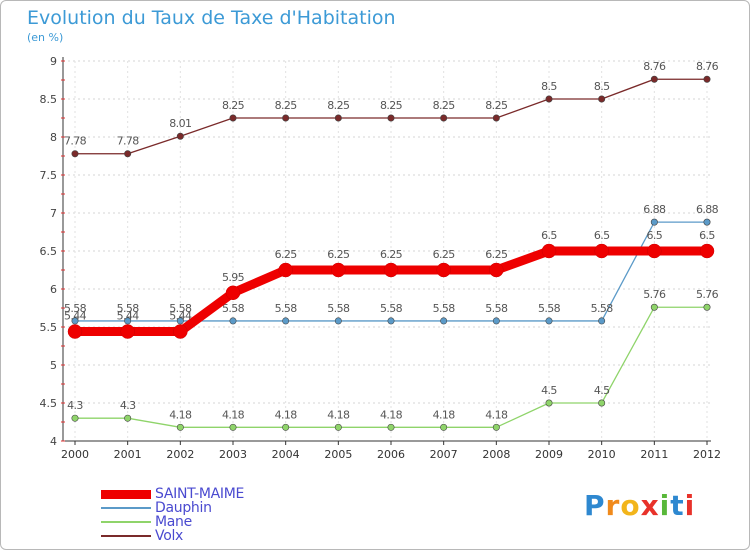 The image size is (750, 550). What do you see at coordinates (49, 175) in the screenshot?
I see `y-tick-label: 7.5` at bounding box center [49, 175].